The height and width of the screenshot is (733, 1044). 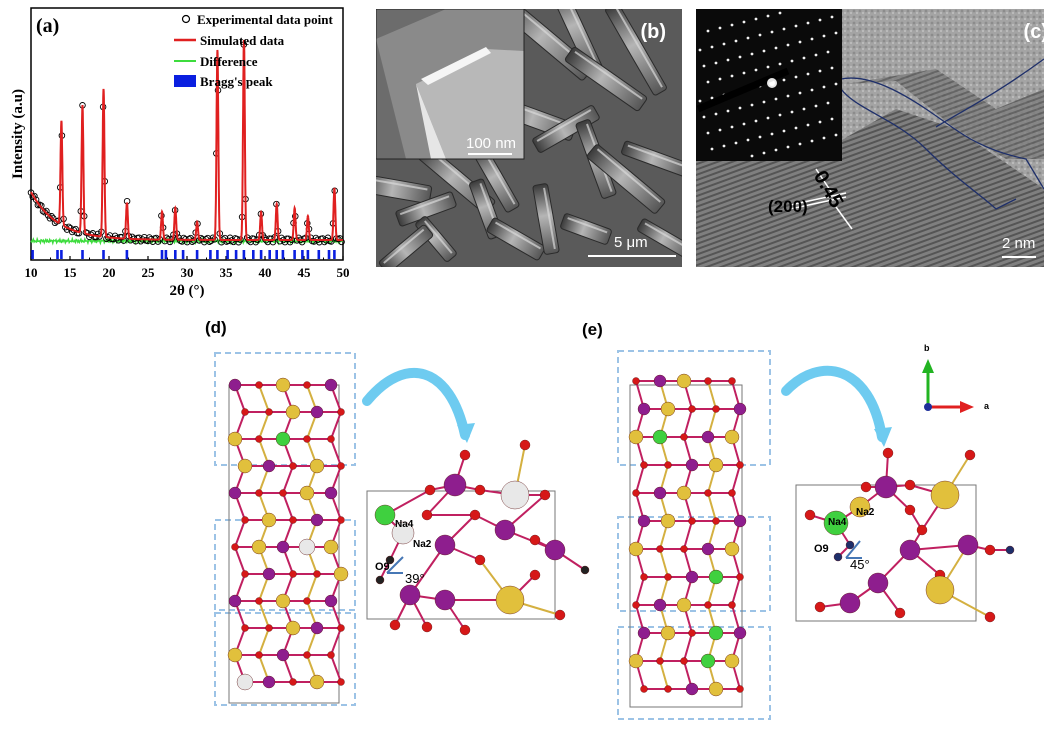 What do you see at coordinates (149, 272) in the screenshot?
I see `x-tick-label: 25` at bounding box center [149, 272].